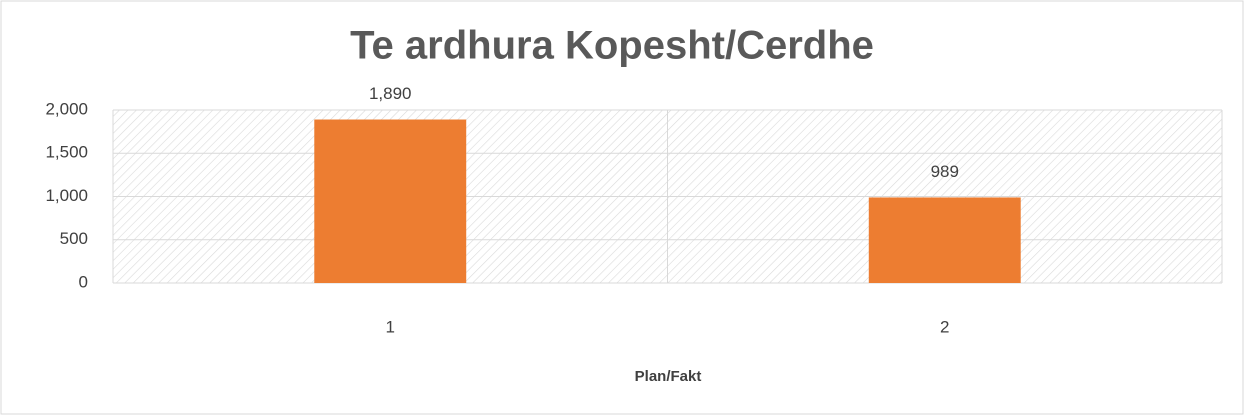 This screenshot has width=1244, height=415. Describe the element at coordinates (390, 93) in the screenshot. I see `data-label: 1,890` at that location.